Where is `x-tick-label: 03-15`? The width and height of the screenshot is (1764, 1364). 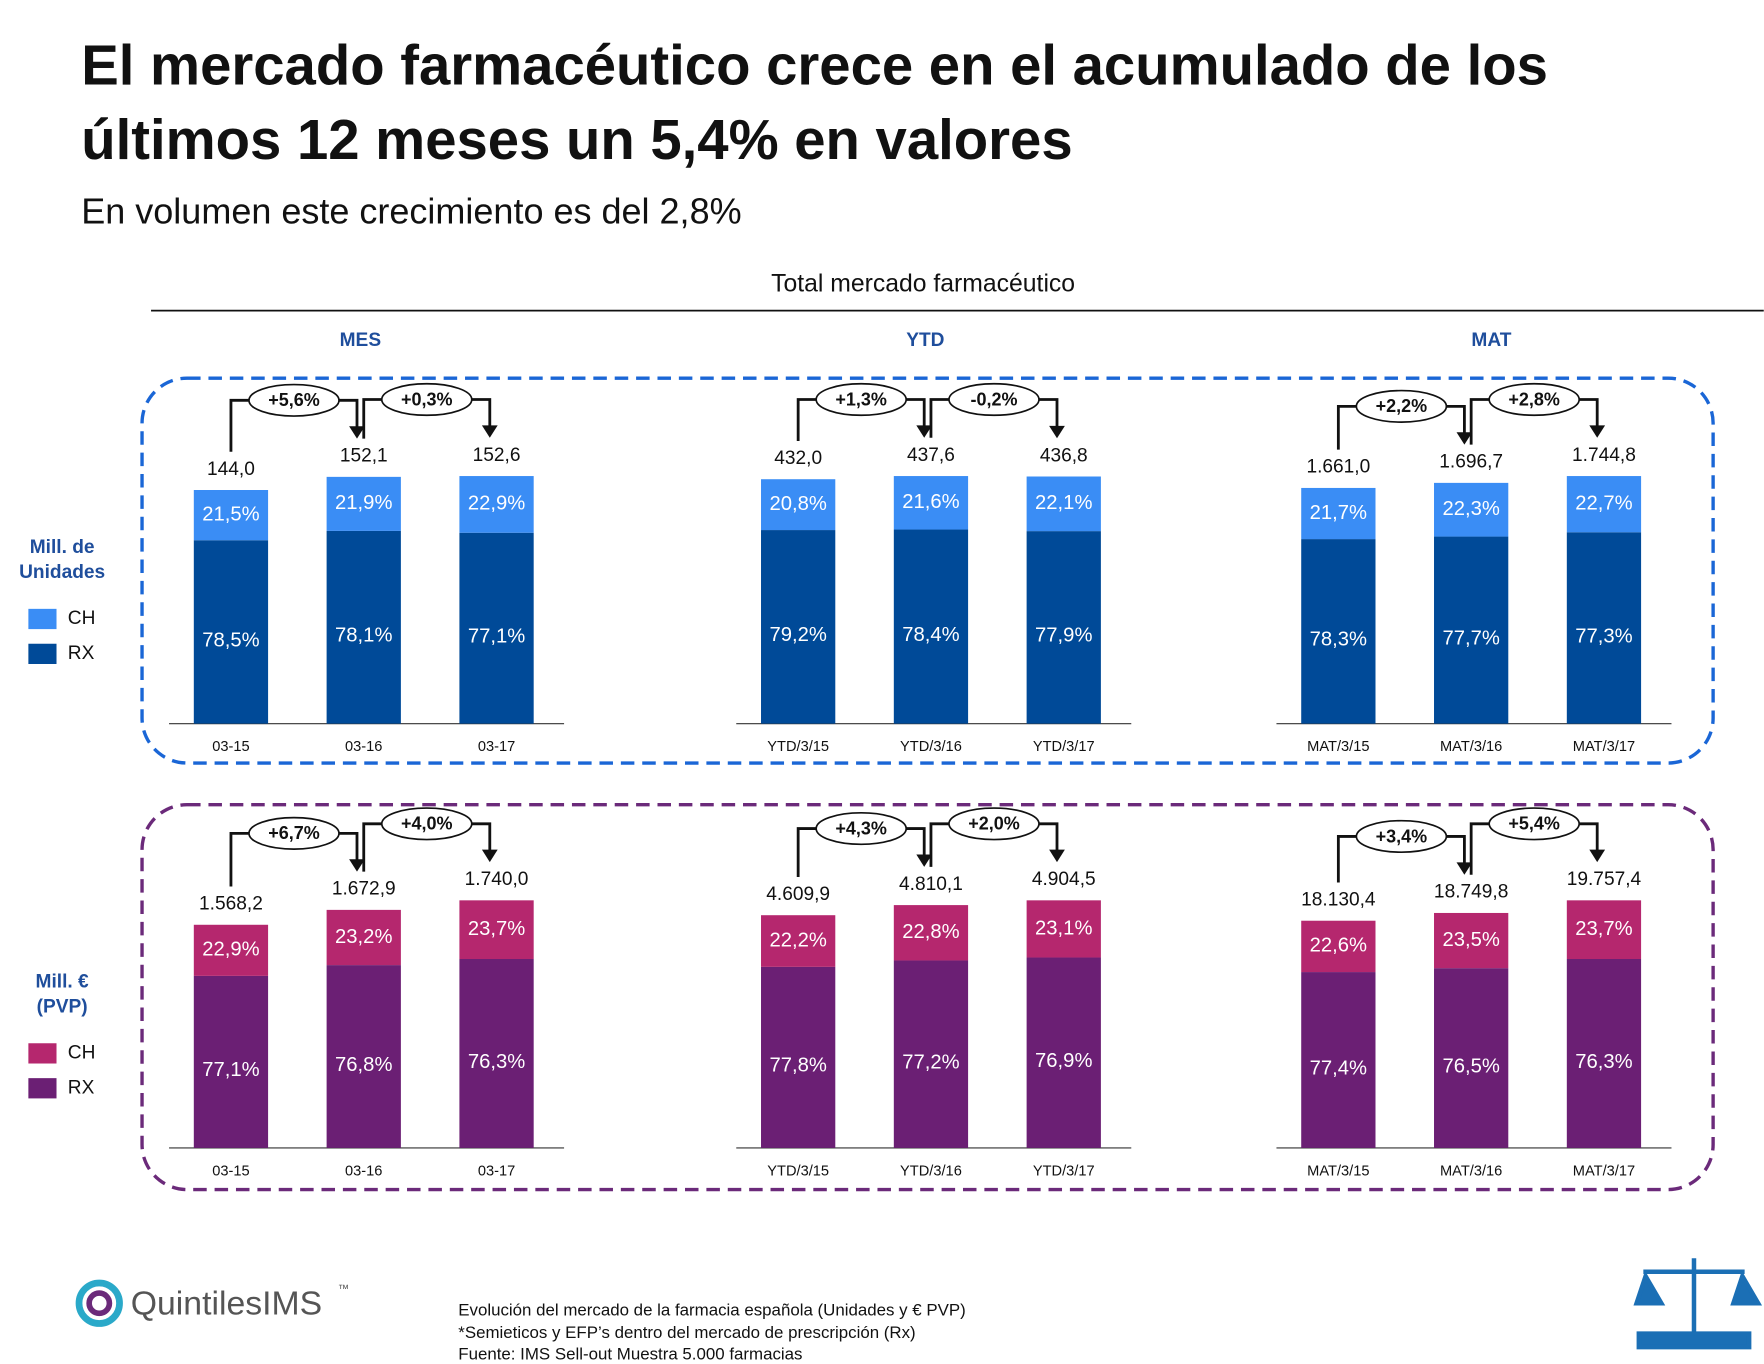 x-tick-label: 03-15 is located at coordinates (230, 1171).